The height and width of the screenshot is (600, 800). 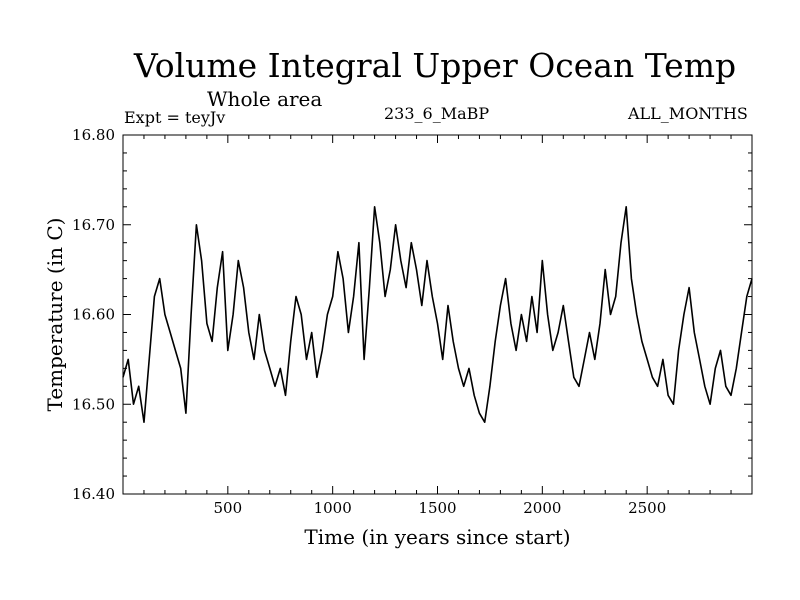 I want to click on x-tick-label: 500, so click(x=228, y=508).